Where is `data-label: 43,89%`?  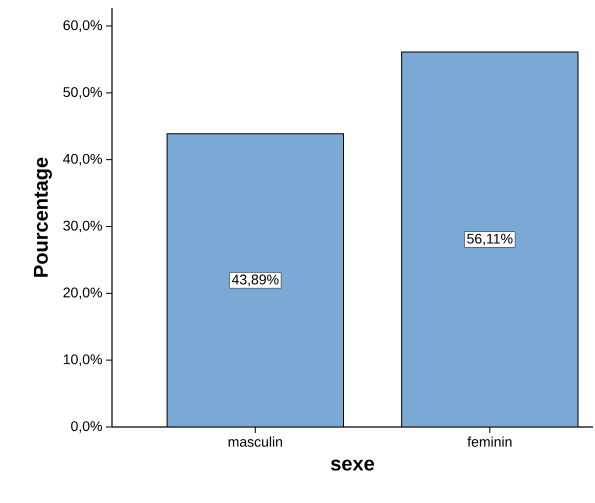 data-label: 43,89% is located at coordinates (255, 280).